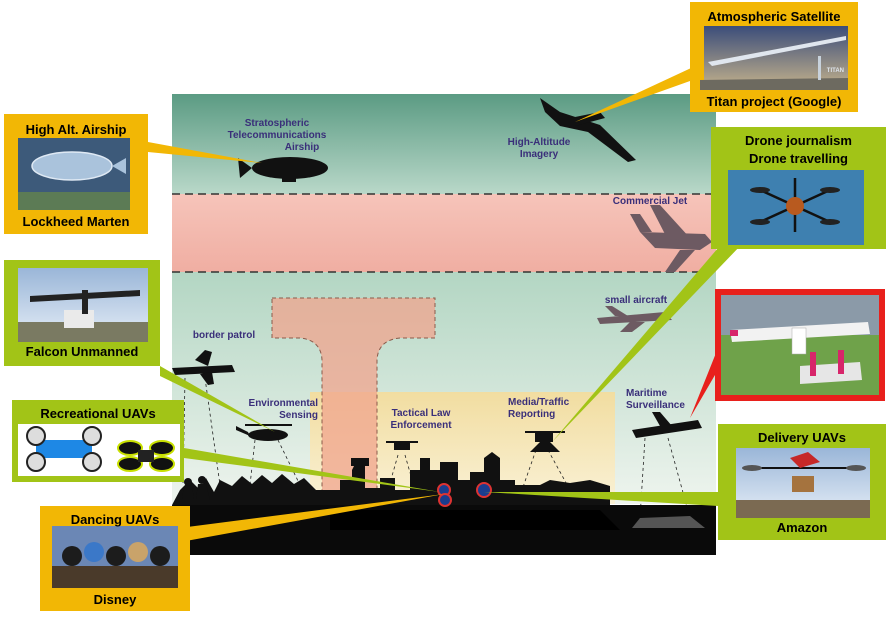 This screenshot has width=891, height=617. I want to click on falcon-unmanned-text: Falcon Unmanned, so click(82, 313).